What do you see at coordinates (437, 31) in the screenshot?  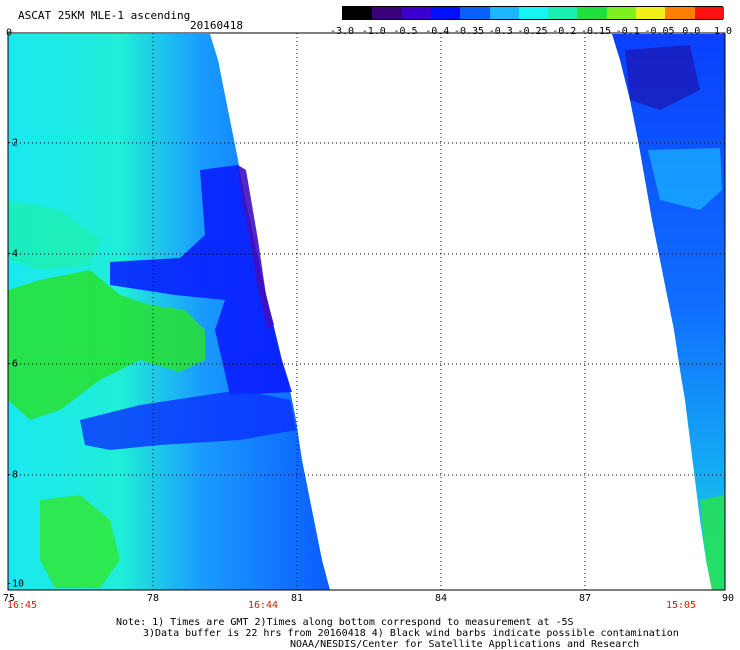 I see `colorbar-label: -0.4` at bounding box center [437, 31].